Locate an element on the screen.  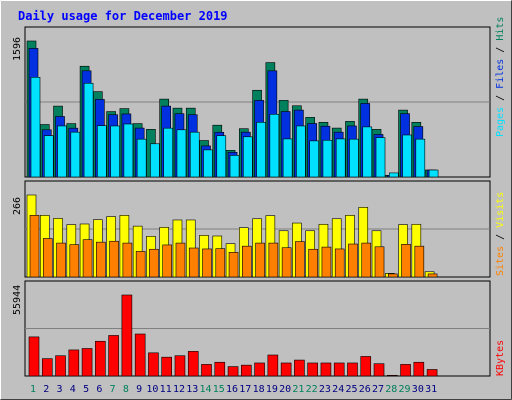
legend-visits: Visits is located at coordinates (500, 210).